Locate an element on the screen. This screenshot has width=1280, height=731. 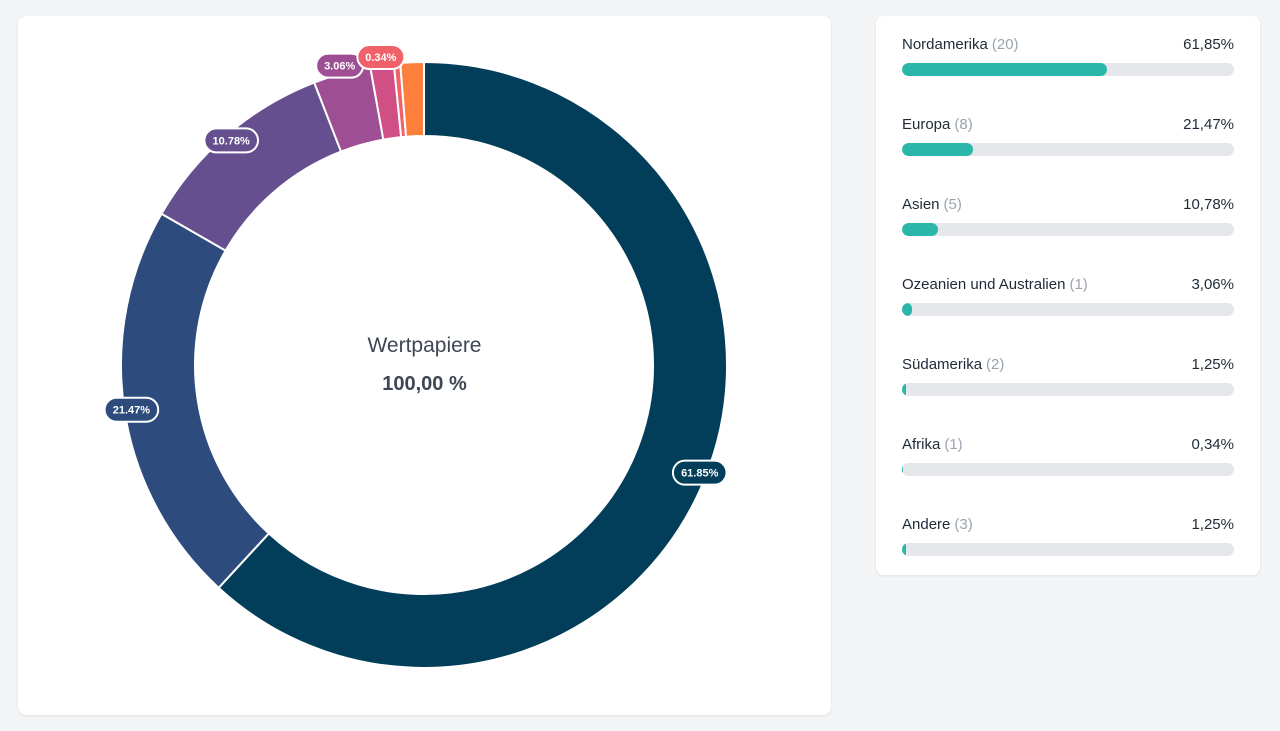
region-label: Südamerika (2) is located at coordinates (953, 364).